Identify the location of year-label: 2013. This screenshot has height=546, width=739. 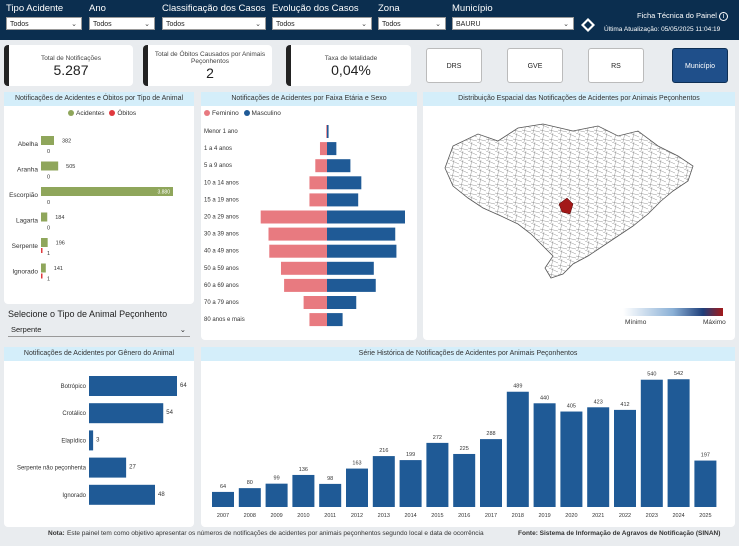
(384, 516).